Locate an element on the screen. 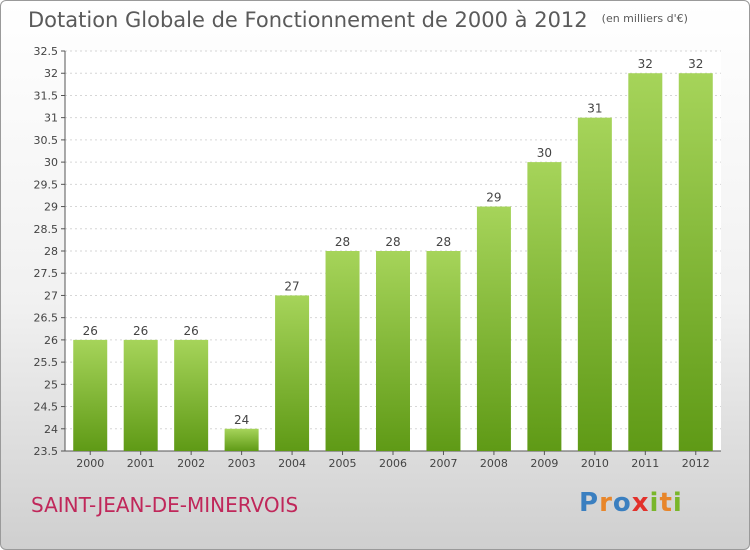 This screenshot has height=550, width=750. bar-value-label: 29 is located at coordinates (493, 198).